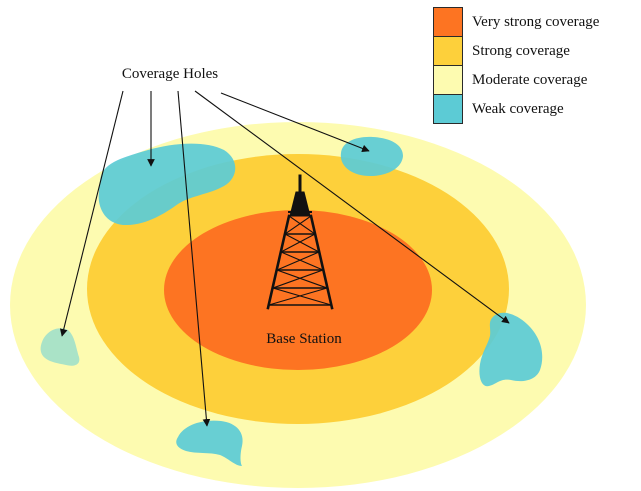  What do you see at coordinates (448, 22) in the screenshot?
I see `legend-swatch-very-strong` at bounding box center [448, 22].